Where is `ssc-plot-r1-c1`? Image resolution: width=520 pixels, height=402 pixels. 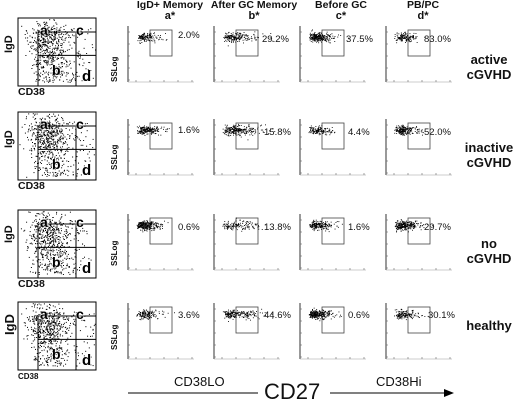 ssc-plot-r1-c1 is located at coordinates (160, 54).